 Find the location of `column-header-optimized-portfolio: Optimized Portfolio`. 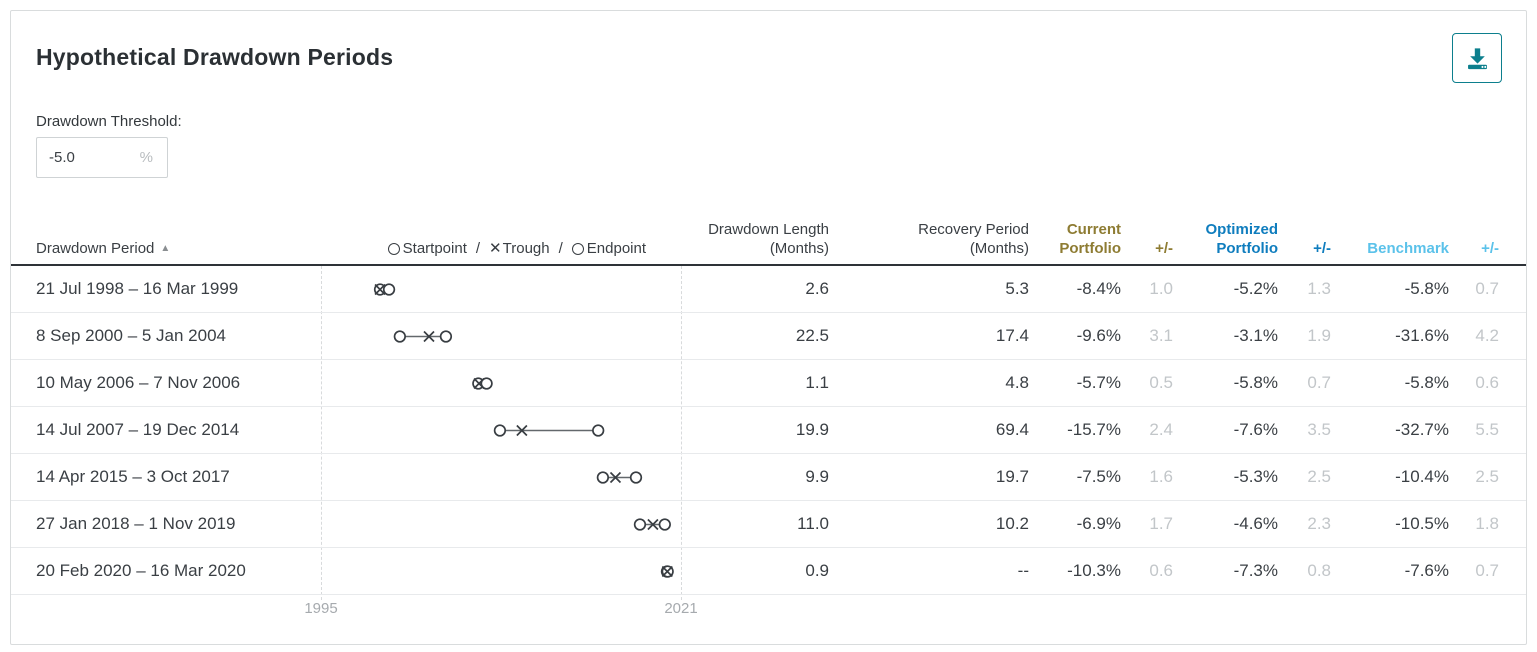

column-header-optimized-portfolio: Optimized Portfolio is located at coordinates (1241, 239).